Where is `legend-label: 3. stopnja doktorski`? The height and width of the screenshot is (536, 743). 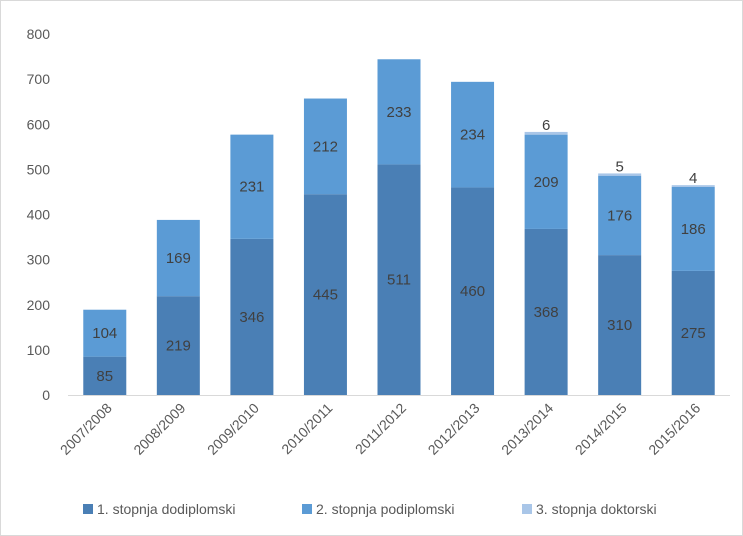
legend-label: 3. stopnja doktorski is located at coordinates (596, 509).